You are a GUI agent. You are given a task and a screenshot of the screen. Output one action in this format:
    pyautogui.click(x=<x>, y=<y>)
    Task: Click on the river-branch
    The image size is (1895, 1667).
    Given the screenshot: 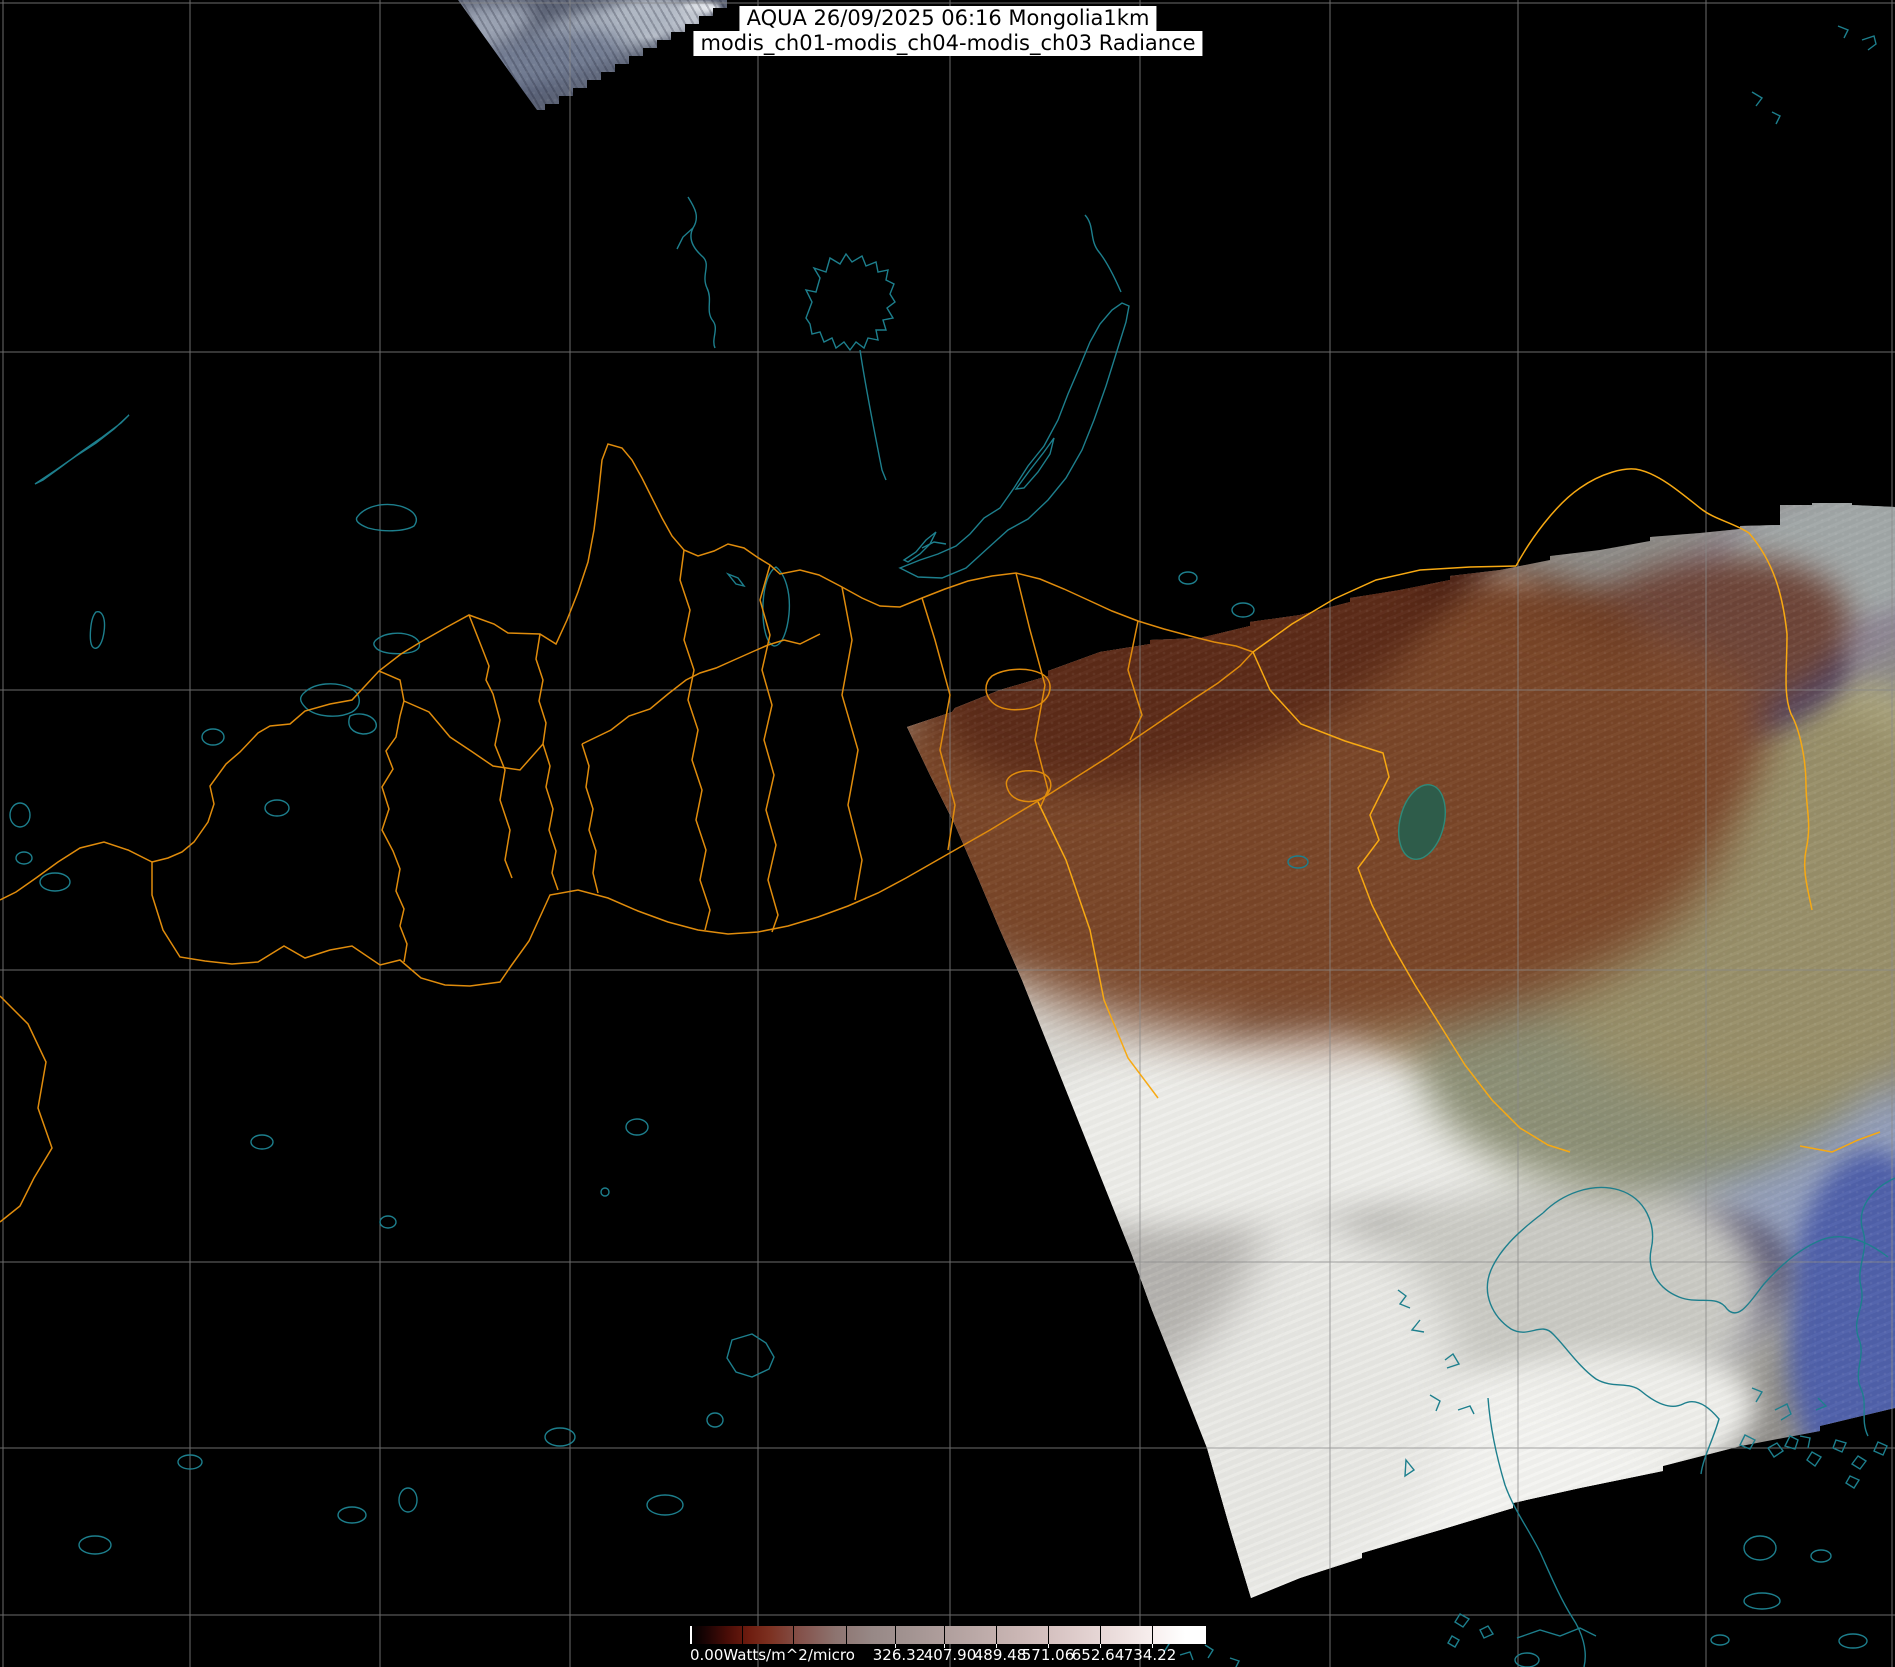 What is the action you would take?
    pyautogui.click(x=685, y=238)
    